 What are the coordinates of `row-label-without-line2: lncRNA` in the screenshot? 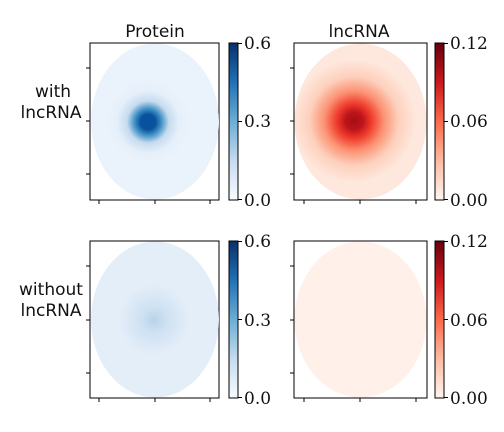 It's located at (50, 311).